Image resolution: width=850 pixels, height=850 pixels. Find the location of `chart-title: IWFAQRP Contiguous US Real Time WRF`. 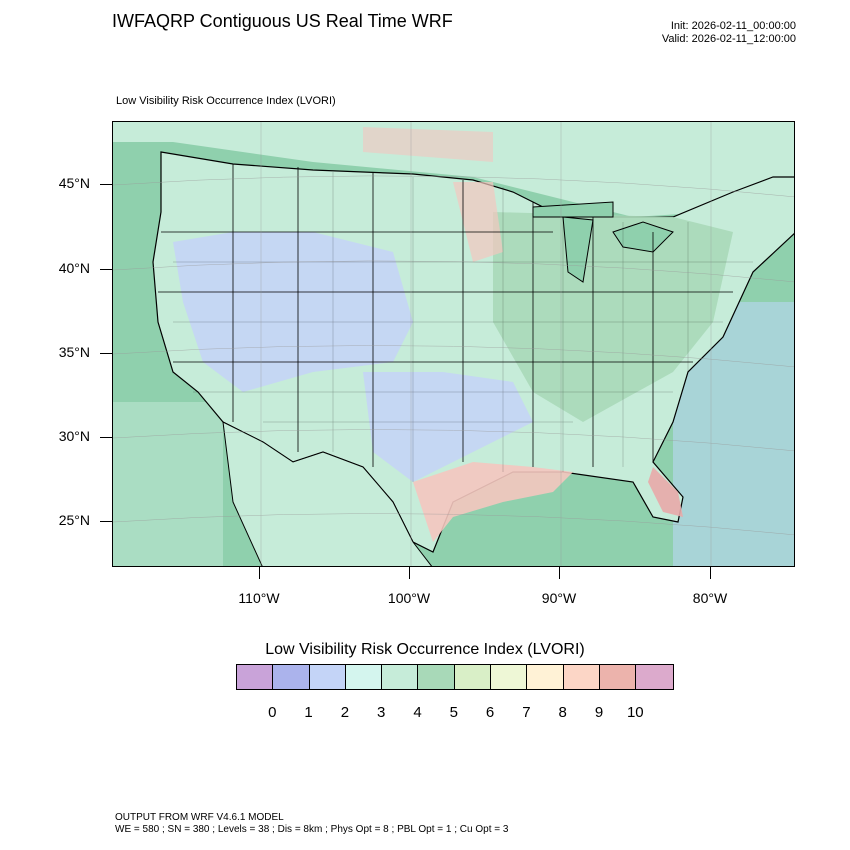

chart-title: IWFAQRP Contiguous US Real Time WRF is located at coordinates (282, 21).